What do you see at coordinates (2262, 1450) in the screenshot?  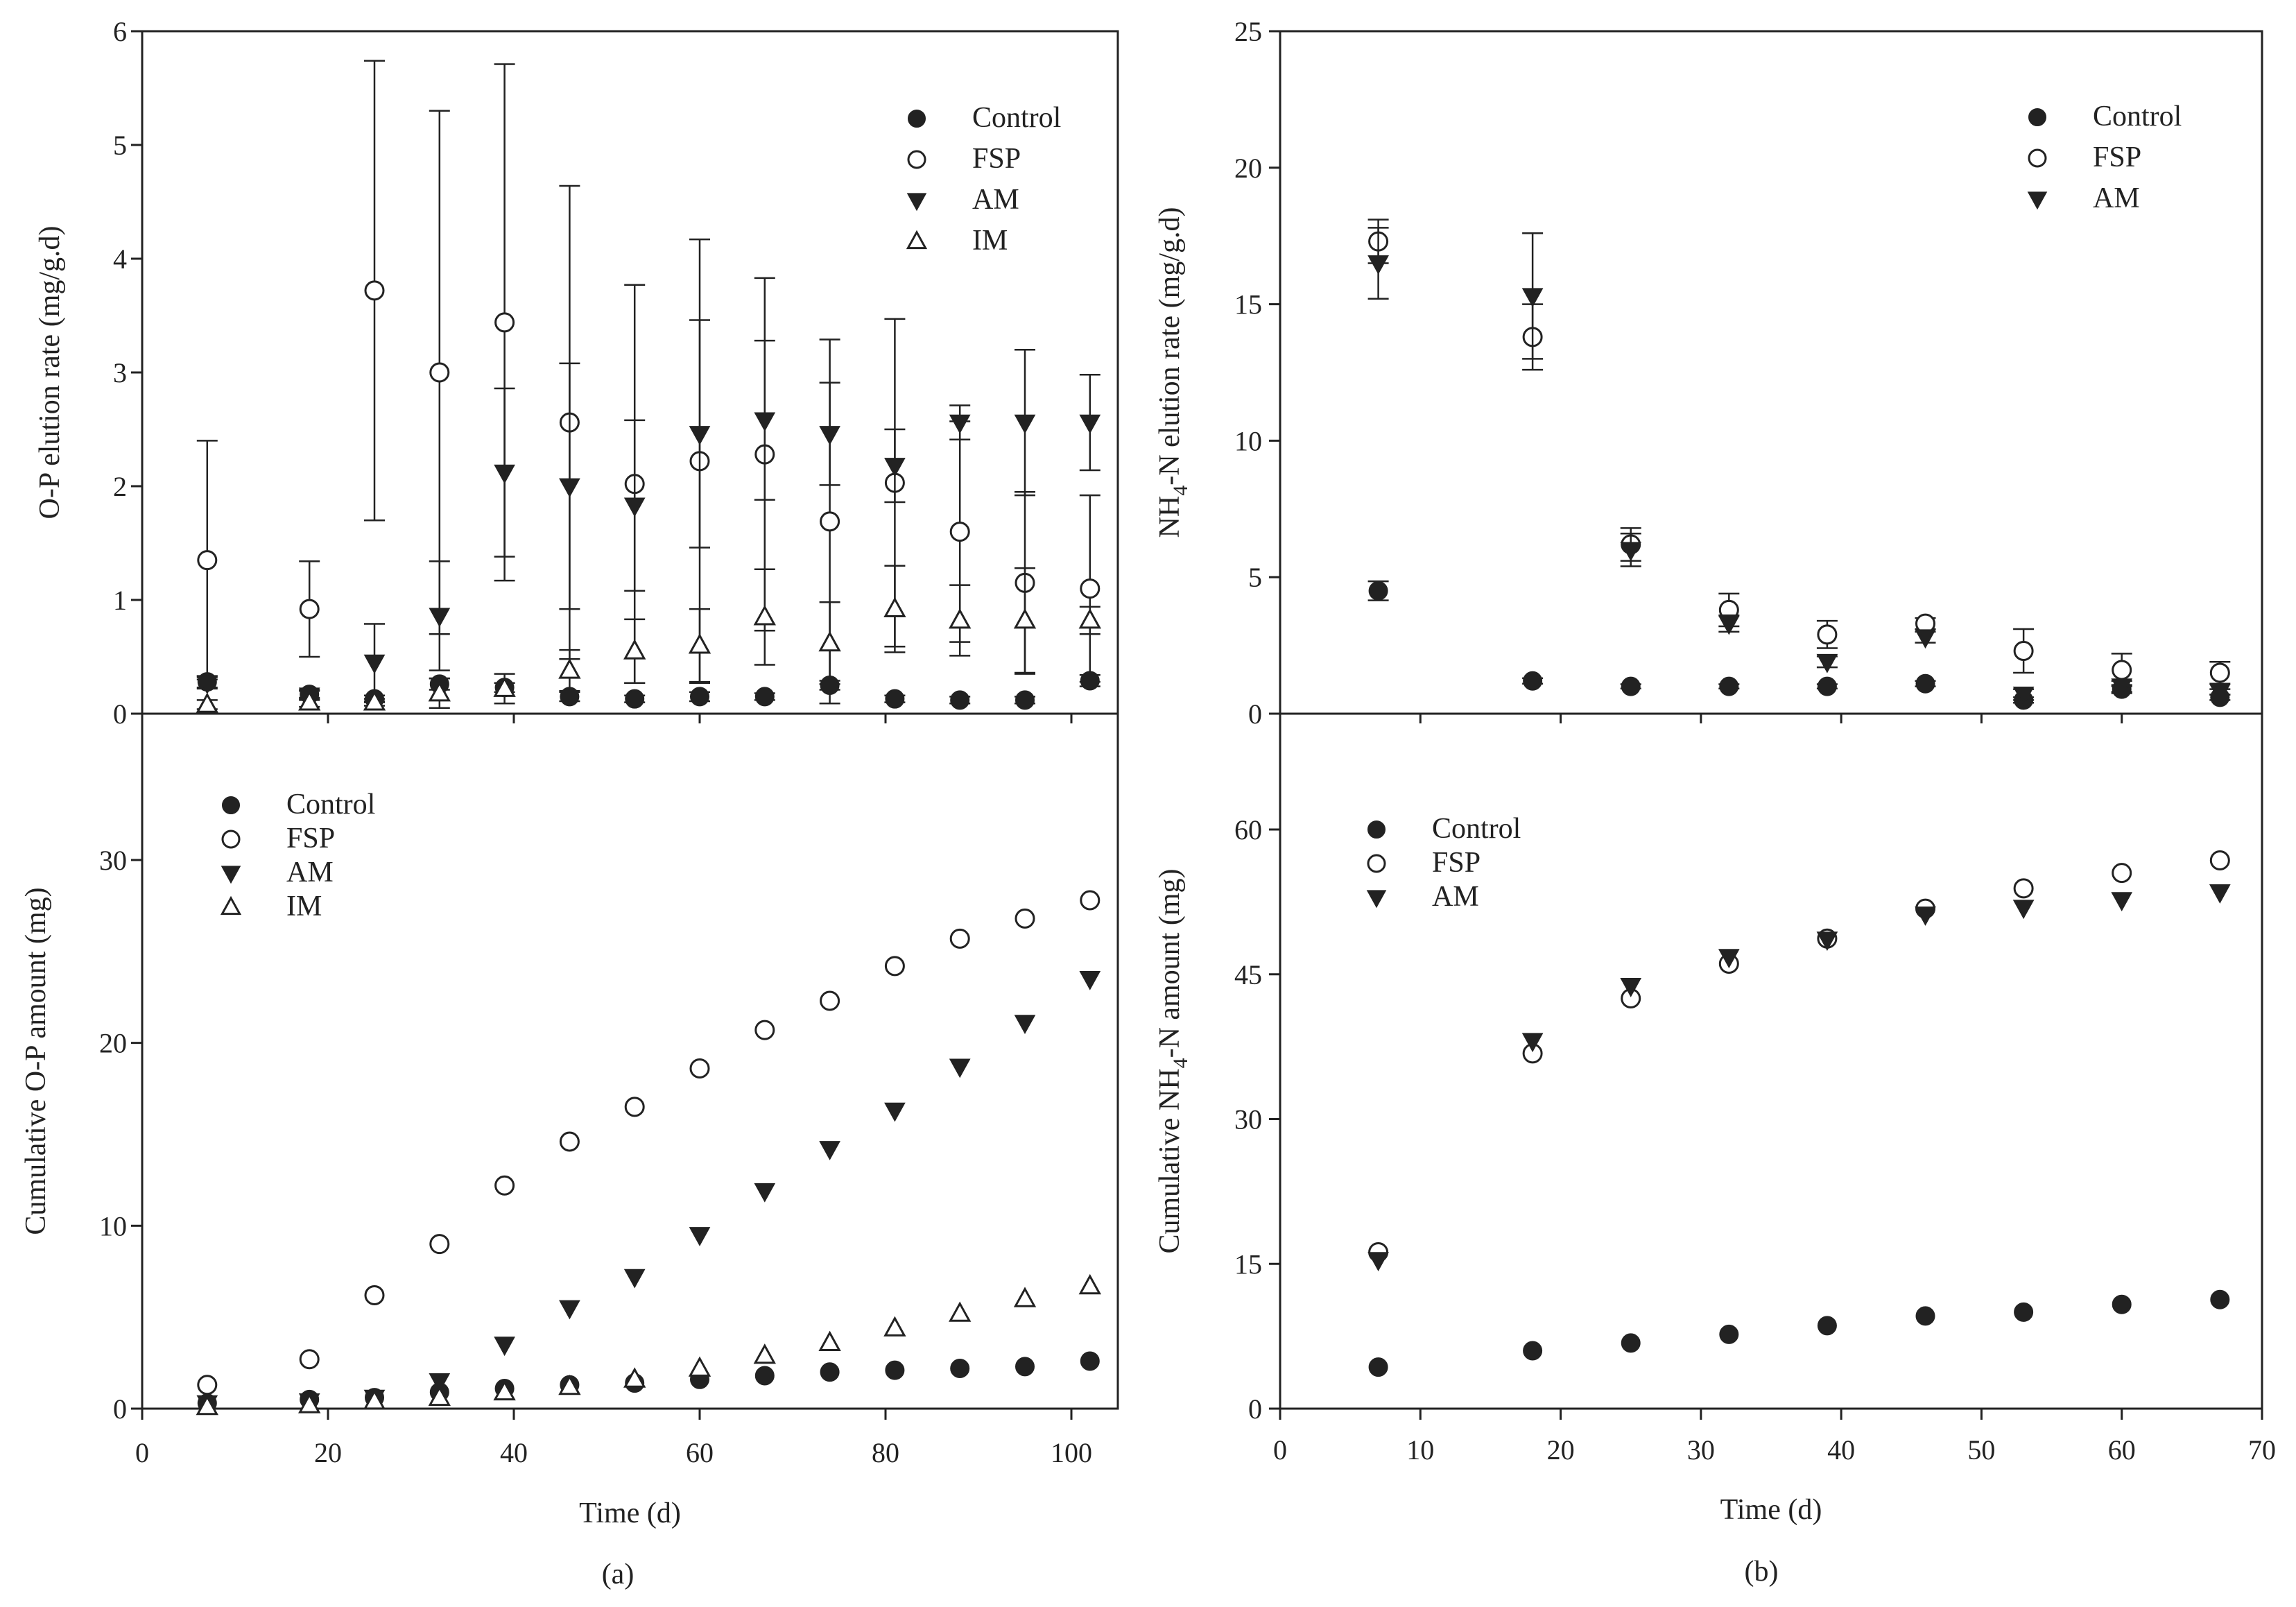 I see `x-tick-label: 70` at bounding box center [2262, 1450].